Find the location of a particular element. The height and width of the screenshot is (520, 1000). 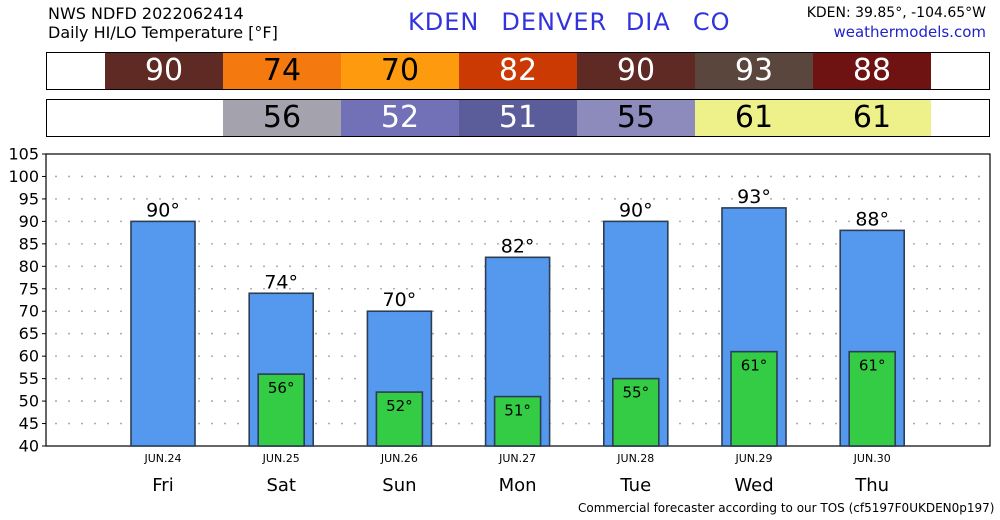

y-tick-label: 90 is located at coordinates (29, 221).